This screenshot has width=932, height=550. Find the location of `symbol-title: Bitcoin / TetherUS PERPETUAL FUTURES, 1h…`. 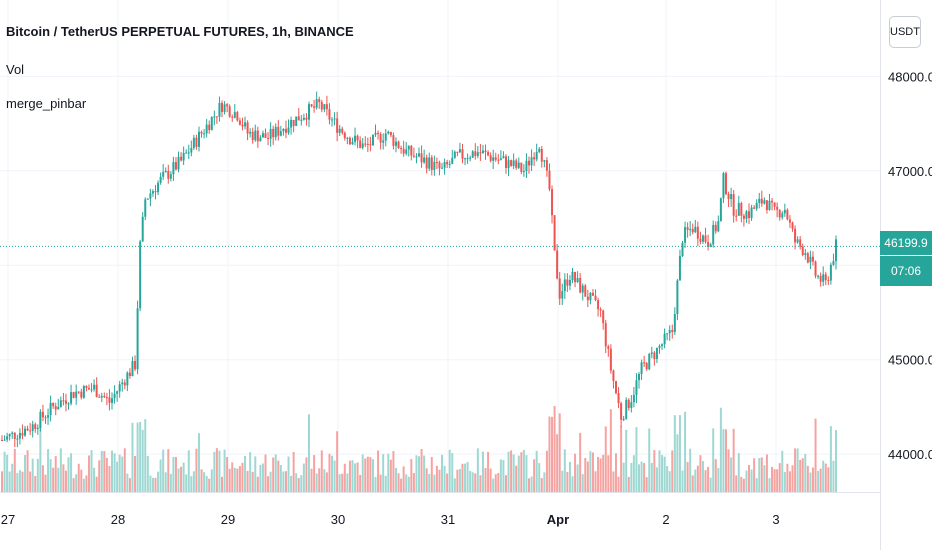

symbol-title: Bitcoin / TetherUS PERPETUAL FUTURES, 1h… is located at coordinates (180, 31).